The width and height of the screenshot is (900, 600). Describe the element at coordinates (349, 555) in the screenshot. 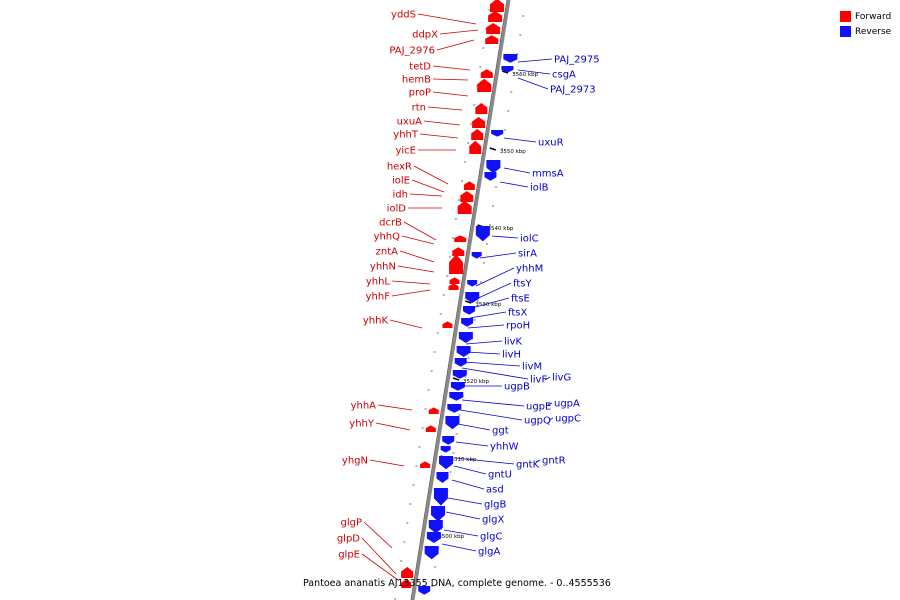

I see `gene-label: glpE` at that location.